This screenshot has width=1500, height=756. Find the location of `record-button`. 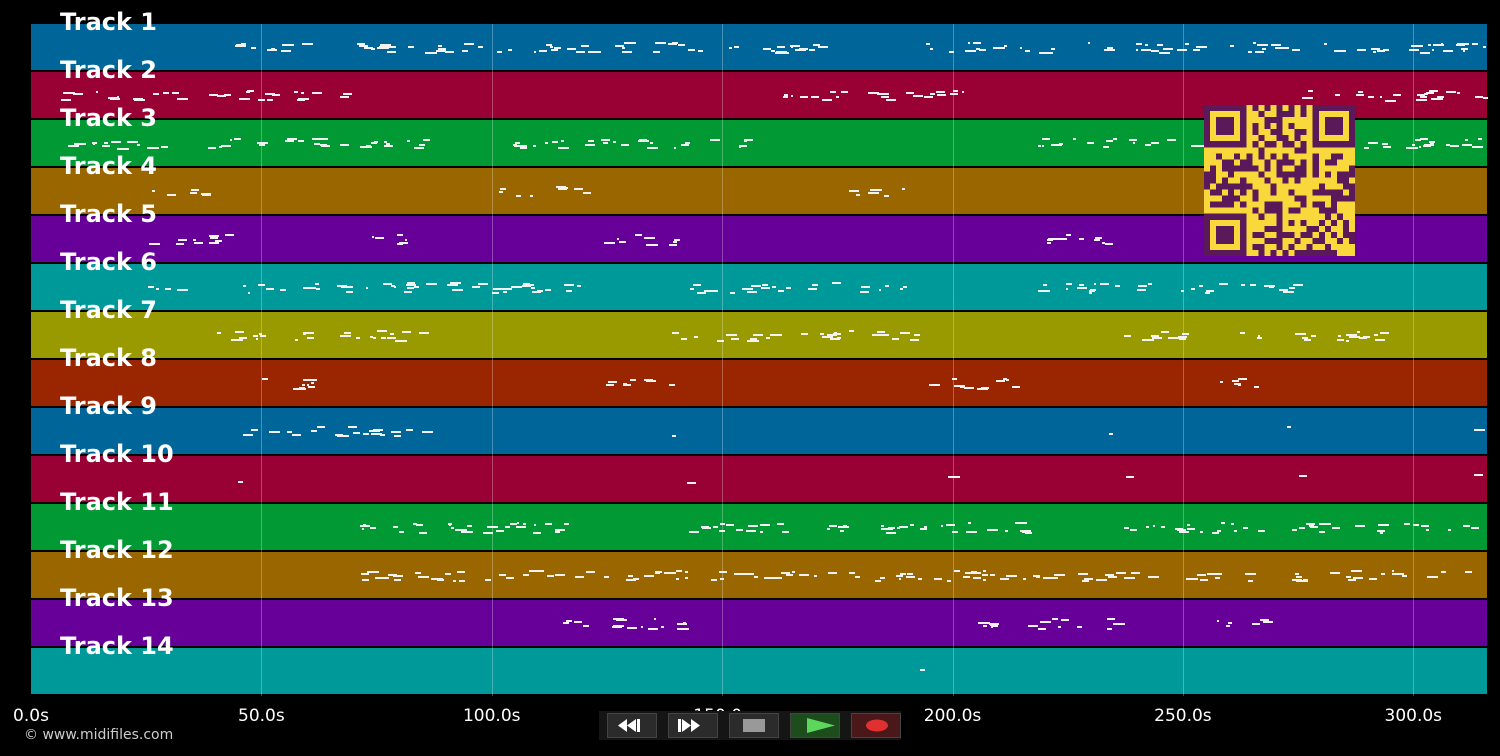

record-button is located at coordinates (876, 725).